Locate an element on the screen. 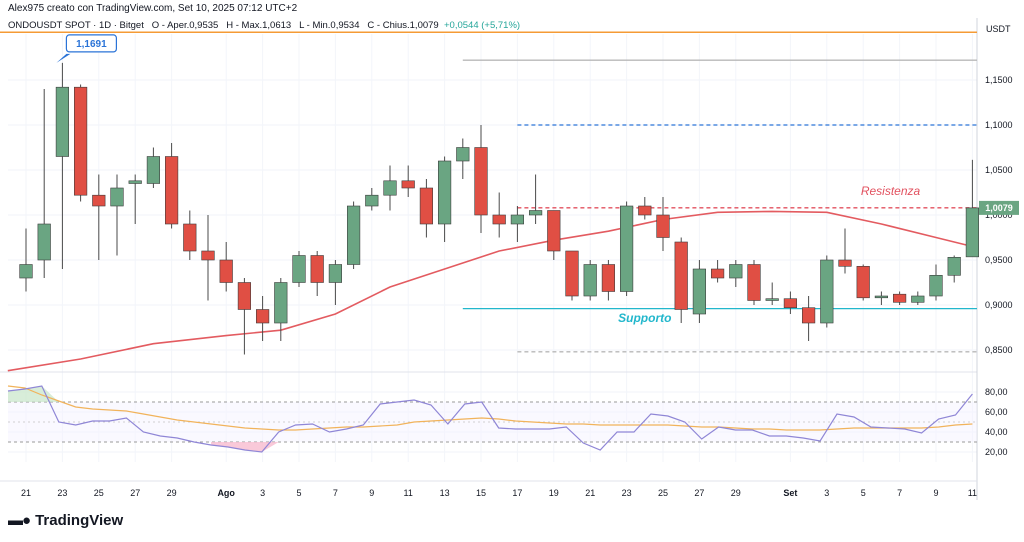  time-tick-label: 23 is located at coordinates (627, 493).